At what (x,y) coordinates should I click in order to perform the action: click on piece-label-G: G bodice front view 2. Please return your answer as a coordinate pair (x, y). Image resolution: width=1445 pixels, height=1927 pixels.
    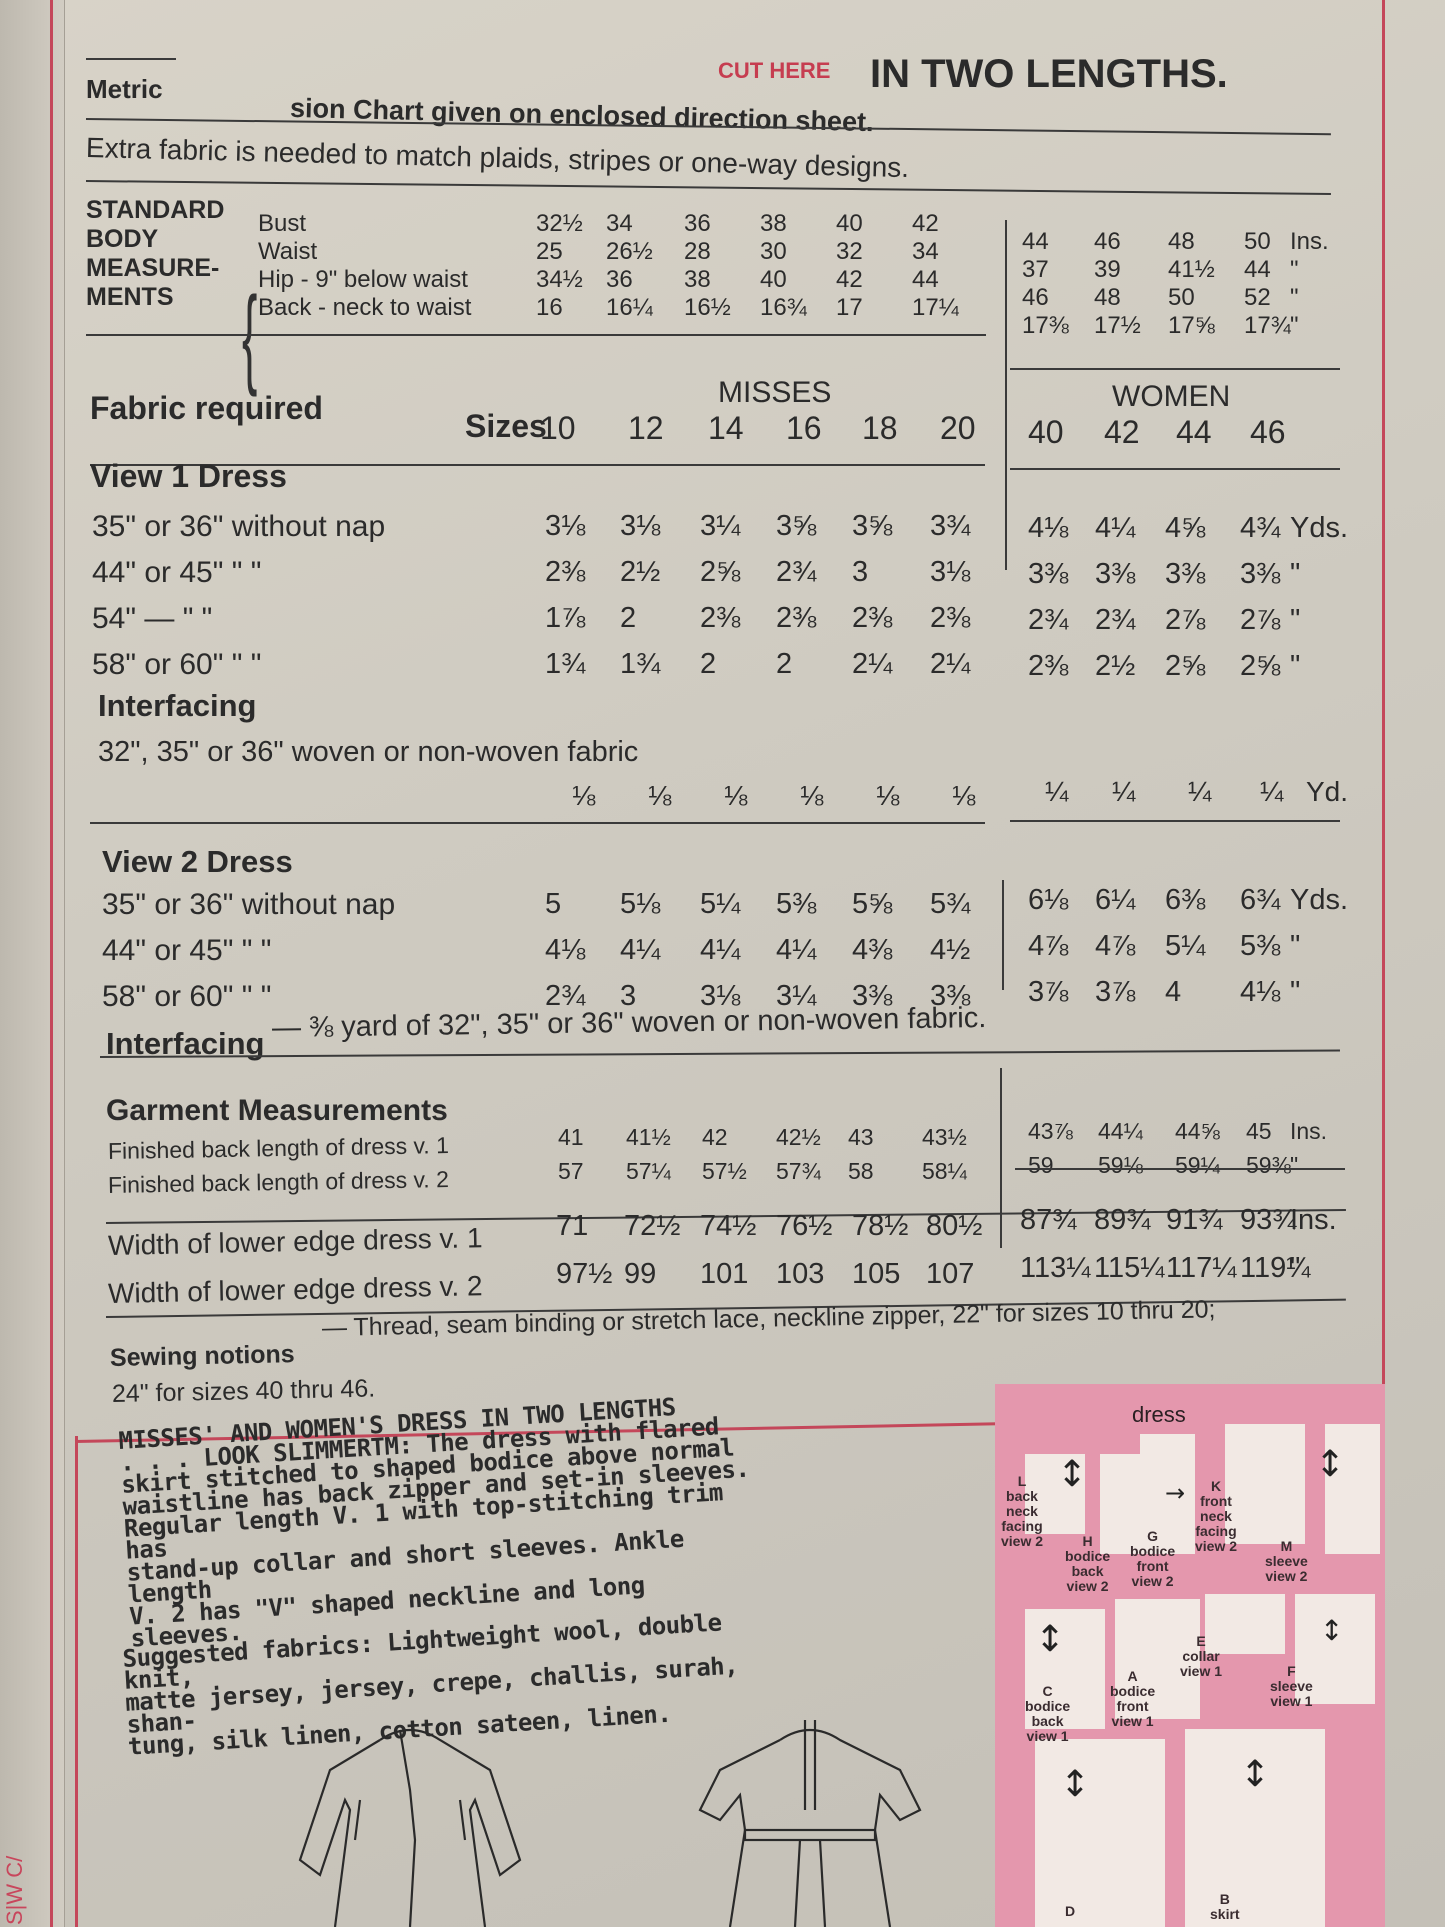
    Looking at the image, I should click on (1153, 1558).